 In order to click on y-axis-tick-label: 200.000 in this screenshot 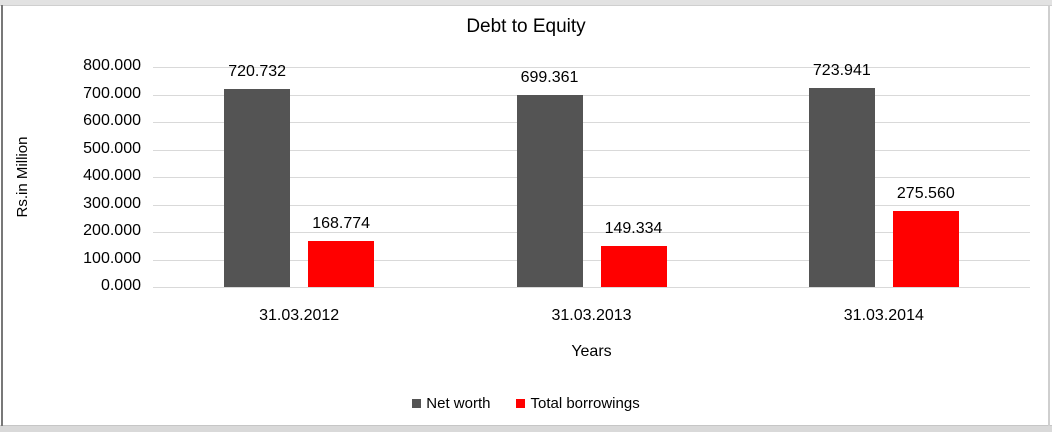, I will do `click(112, 230)`.